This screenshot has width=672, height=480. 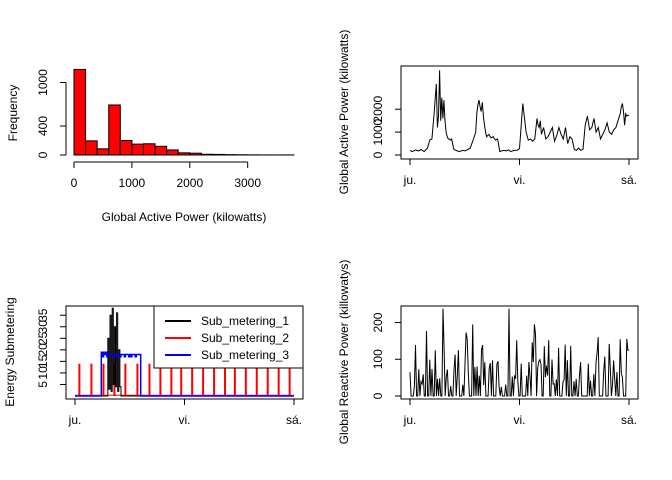 I want to click on legend-label-sub-metering-3: Sub_metering_3, so click(x=245, y=355).